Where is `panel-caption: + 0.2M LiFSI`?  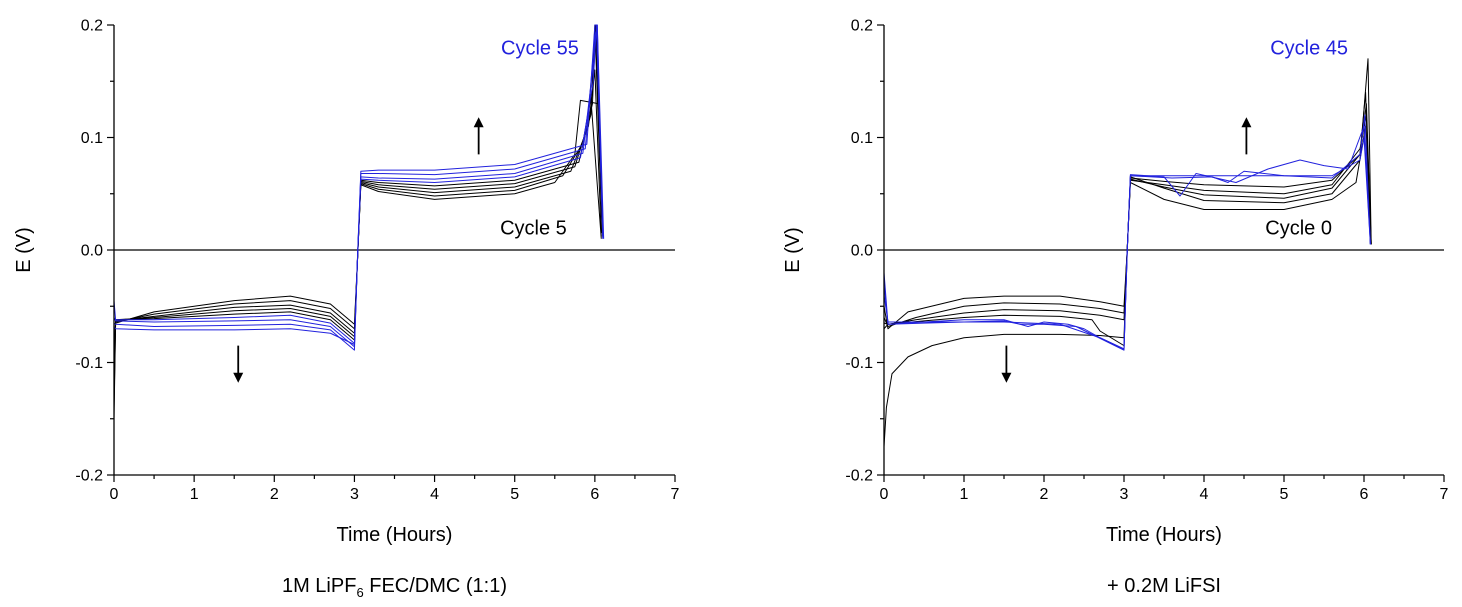
panel-caption: + 0.2M LiFSI is located at coordinates (1164, 586).